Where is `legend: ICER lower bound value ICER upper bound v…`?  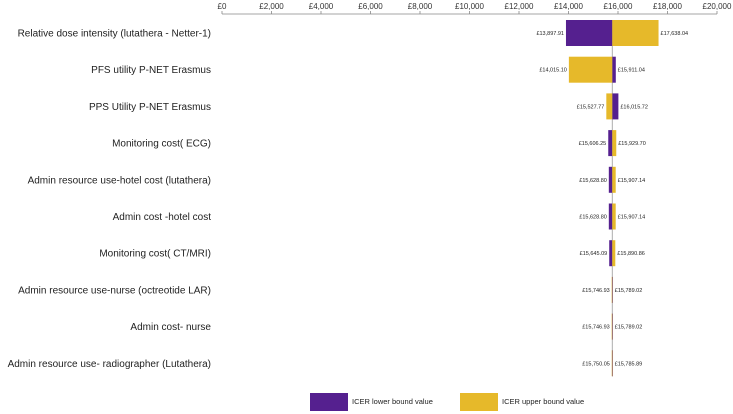
legend: ICER lower bound value ICER upper bound v… is located at coordinates (447, 402).